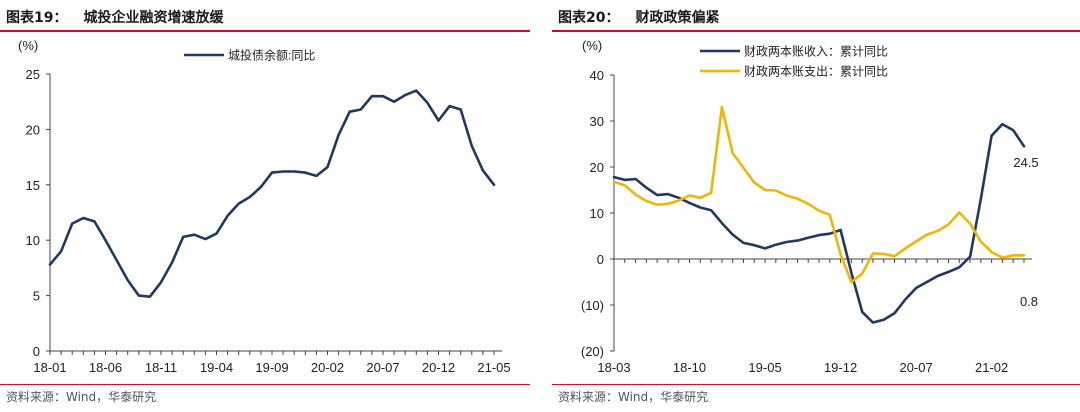  I want to click on chart-title: 图表19： 城投企业融资增速放缓, so click(114, 17).